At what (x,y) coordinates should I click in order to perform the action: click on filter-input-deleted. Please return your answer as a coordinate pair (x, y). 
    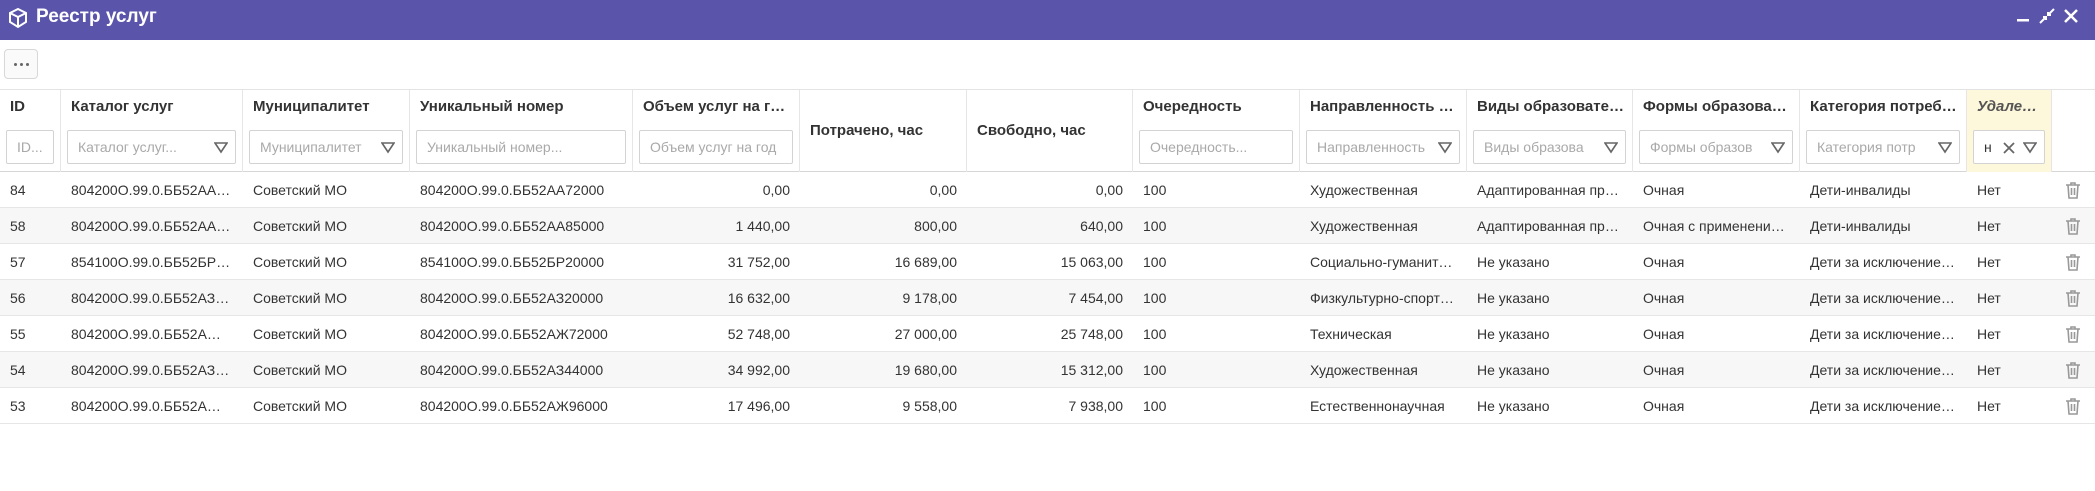
    Looking at the image, I should click on (1988, 147).